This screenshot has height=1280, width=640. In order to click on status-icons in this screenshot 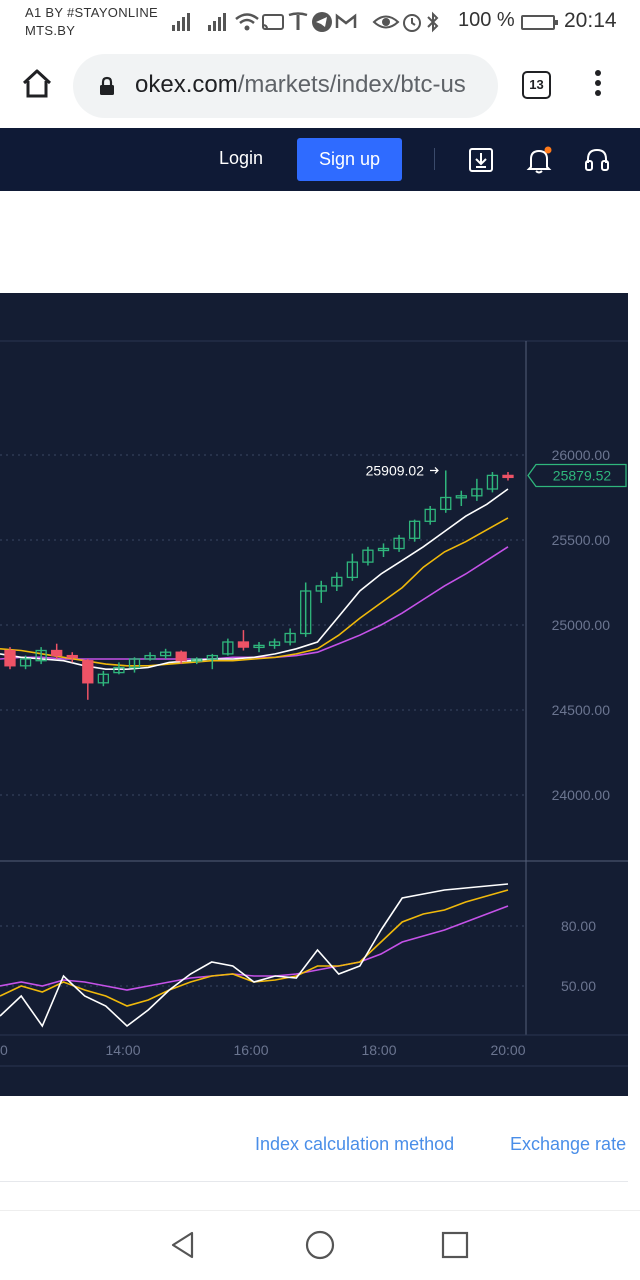, I will do `click(306, 22)`.